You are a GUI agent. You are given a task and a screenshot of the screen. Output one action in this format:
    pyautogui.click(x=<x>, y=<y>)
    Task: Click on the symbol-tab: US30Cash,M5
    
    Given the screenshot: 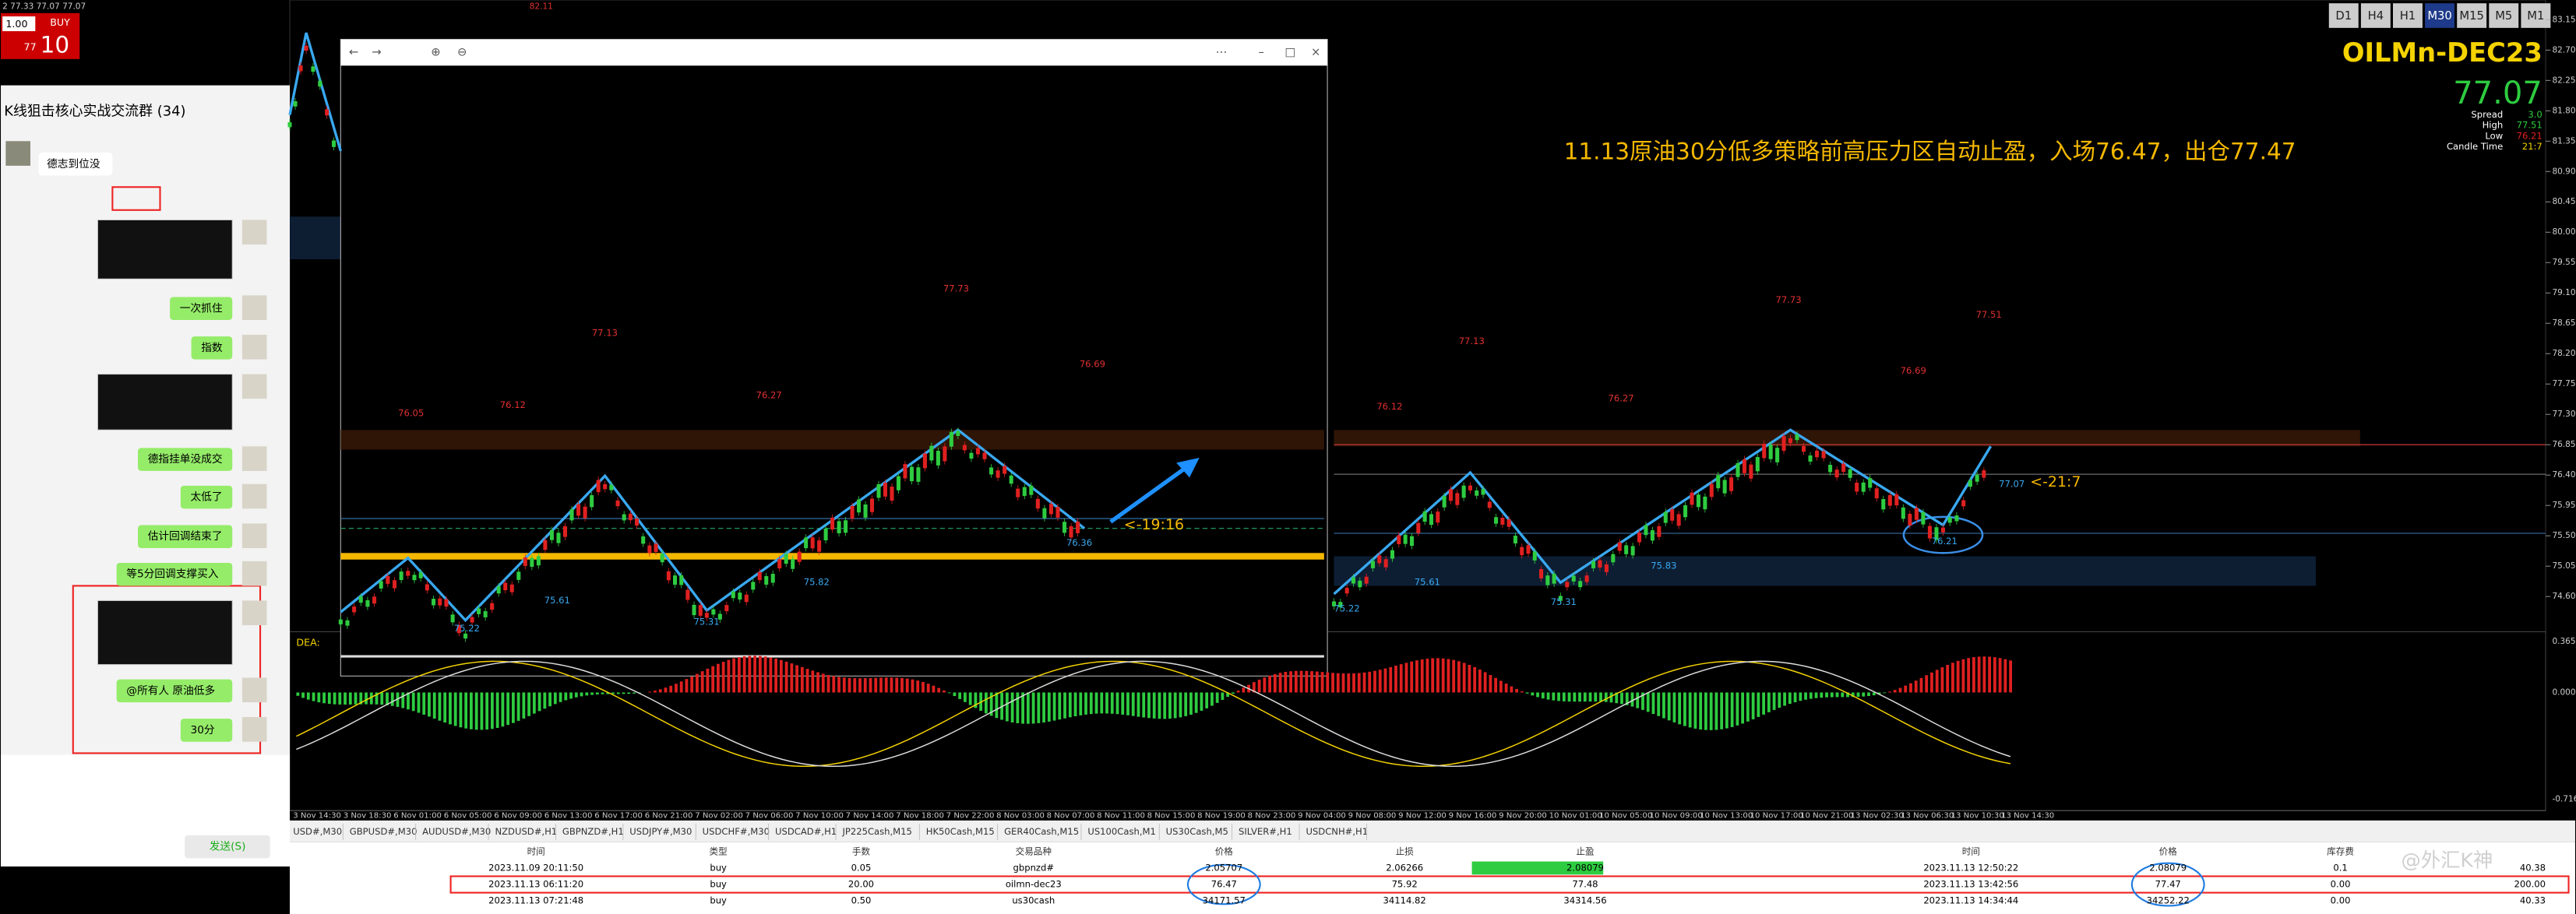 What is the action you would take?
    pyautogui.click(x=1197, y=831)
    